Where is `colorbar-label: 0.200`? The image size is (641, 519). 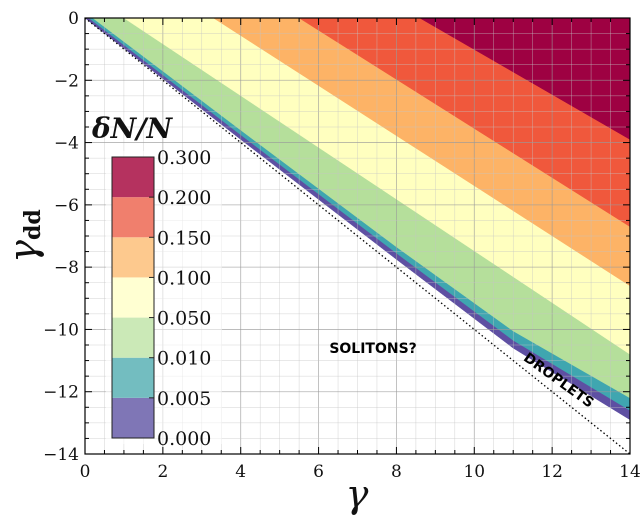
colorbar-label: 0.200 is located at coordinates (184, 198).